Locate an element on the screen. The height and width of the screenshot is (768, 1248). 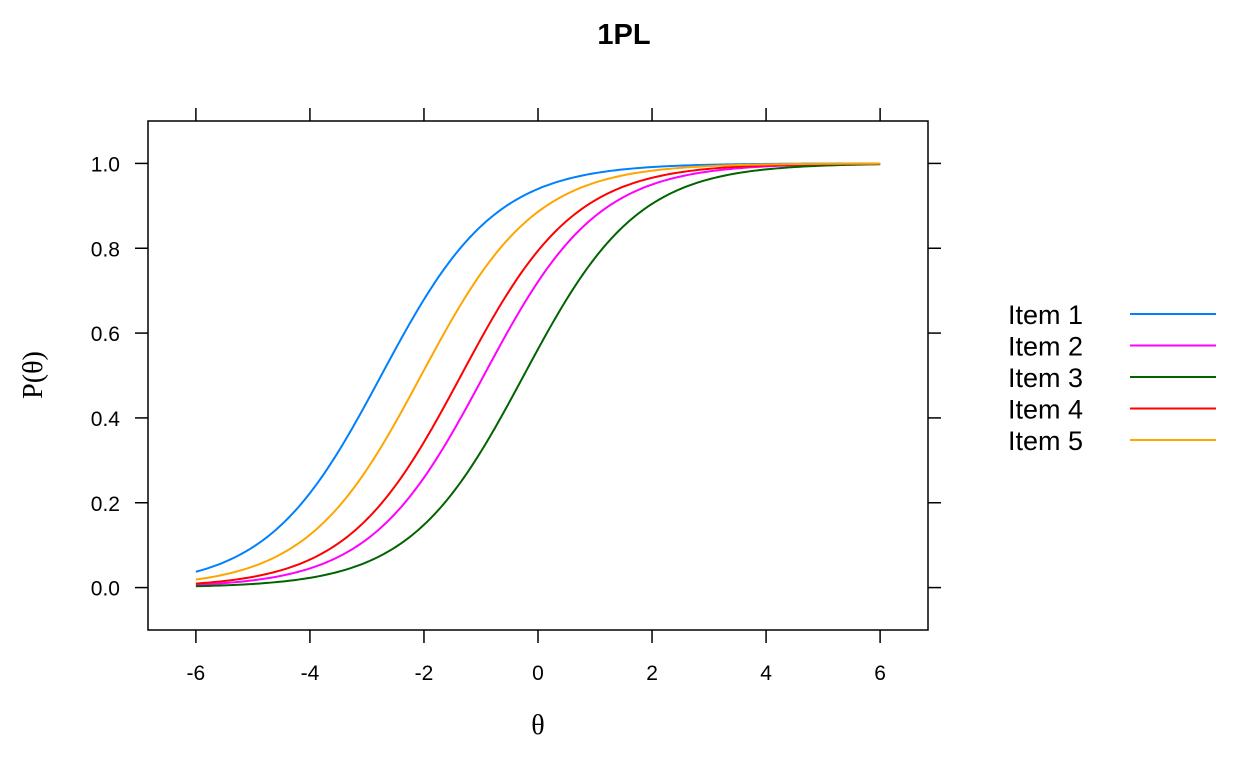
y-tick-label: 0.8 is located at coordinates (105, 249).